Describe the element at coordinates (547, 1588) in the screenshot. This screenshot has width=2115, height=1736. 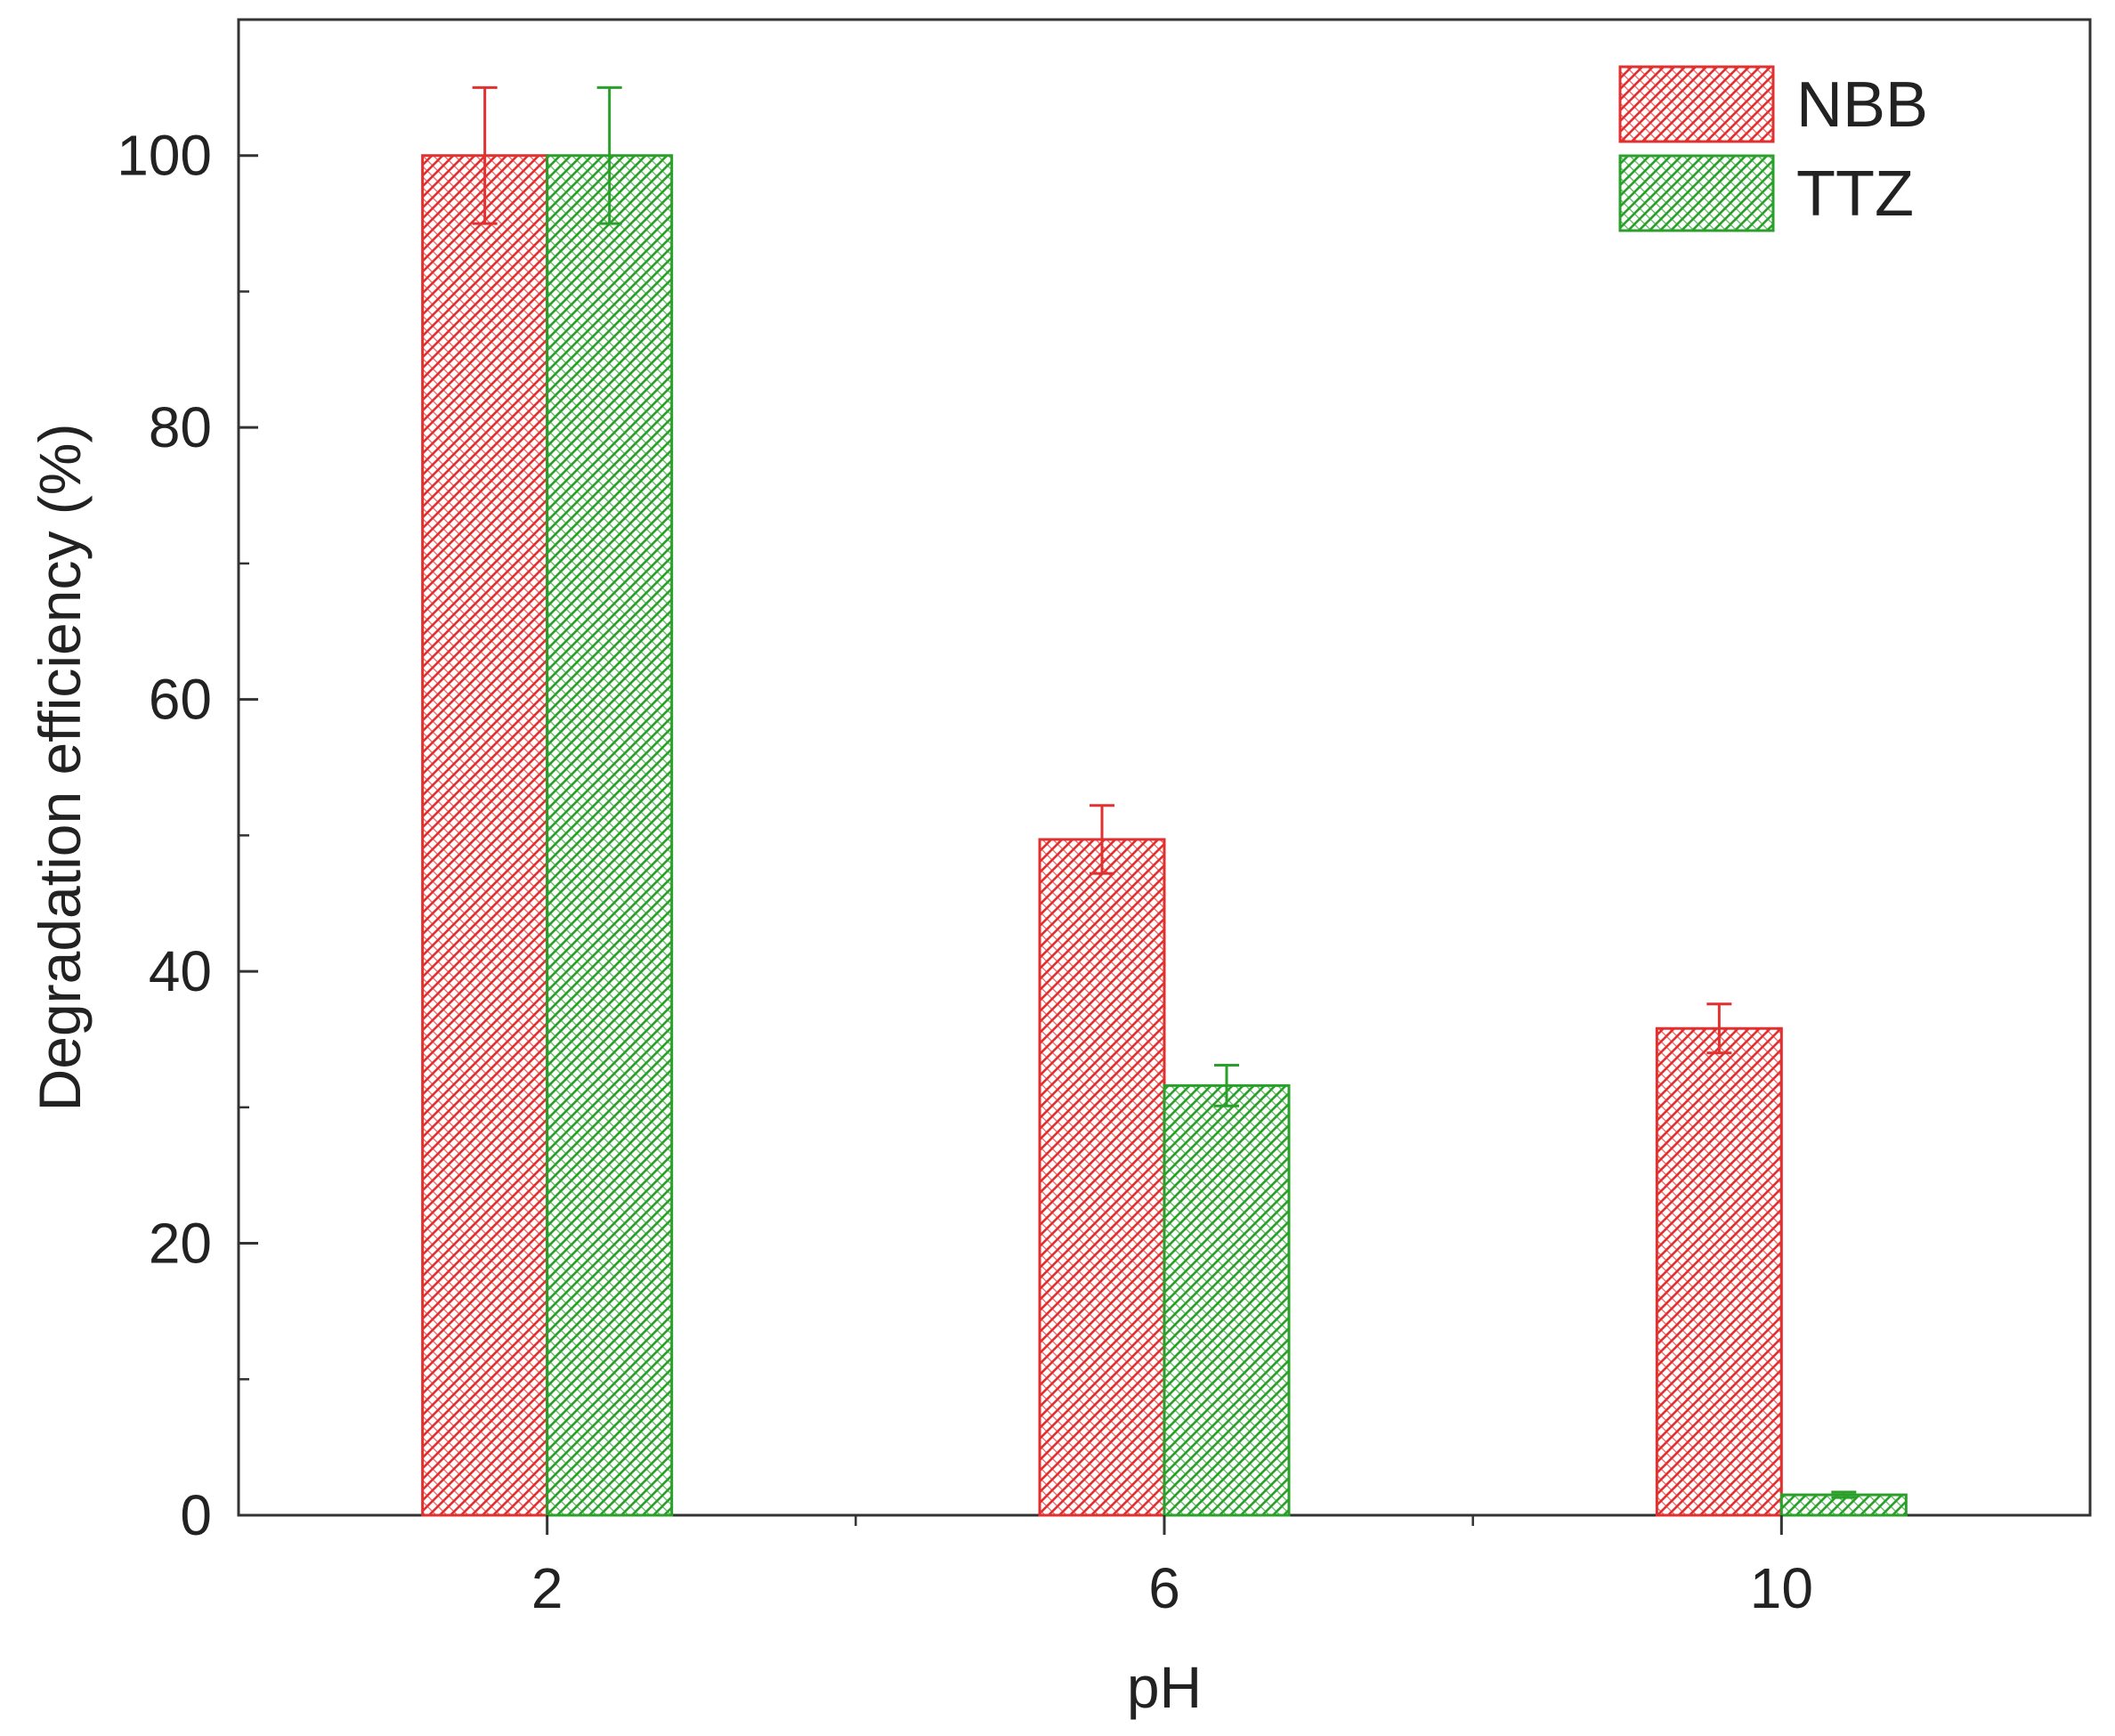
I see `x-tick-label: 2` at that location.